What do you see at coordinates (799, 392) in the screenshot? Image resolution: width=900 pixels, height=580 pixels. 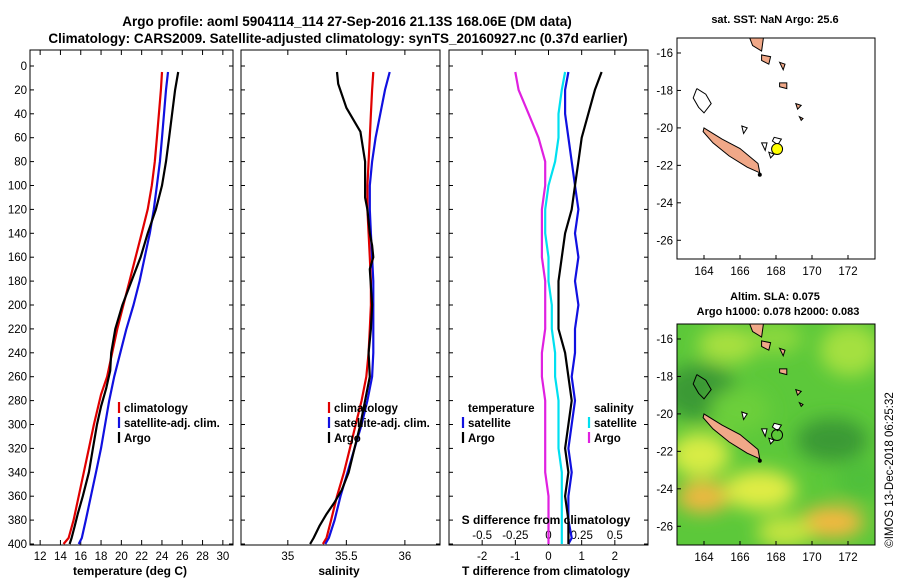 I see `island-vanuatu-erromango` at bounding box center [799, 392].